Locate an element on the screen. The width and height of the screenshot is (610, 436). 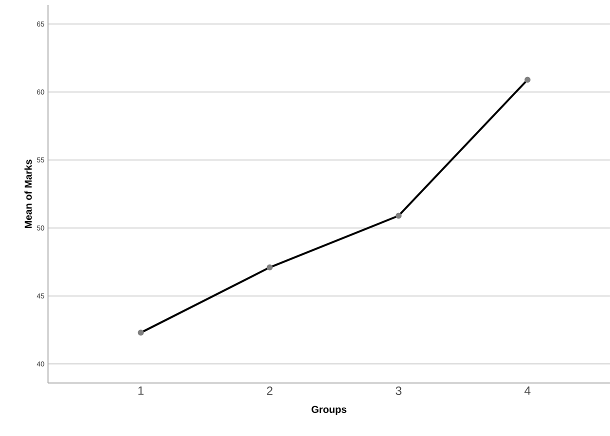
y-axis-title: Mean of Marks is located at coordinates (28, 194).